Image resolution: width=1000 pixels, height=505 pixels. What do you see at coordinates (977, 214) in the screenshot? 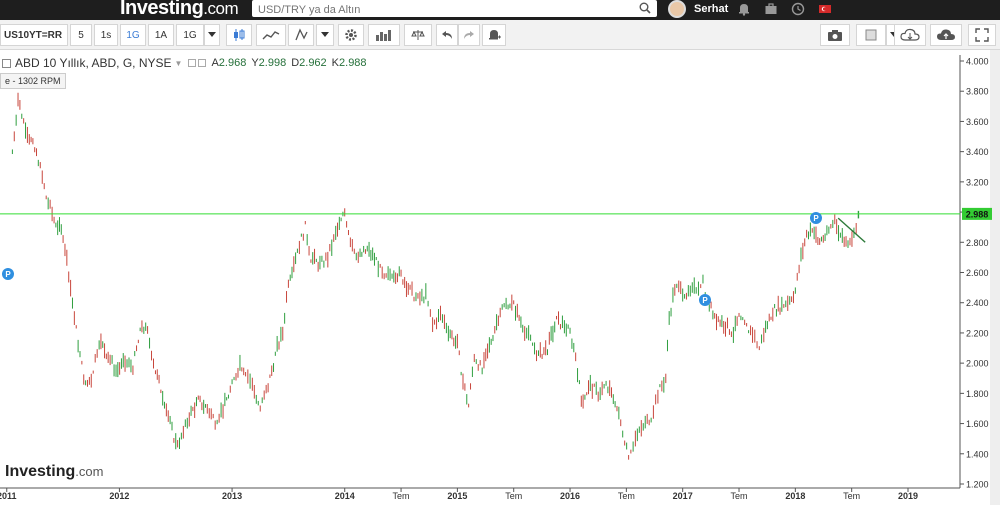
I see `current-price-label: 2.988` at bounding box center [977, 214].